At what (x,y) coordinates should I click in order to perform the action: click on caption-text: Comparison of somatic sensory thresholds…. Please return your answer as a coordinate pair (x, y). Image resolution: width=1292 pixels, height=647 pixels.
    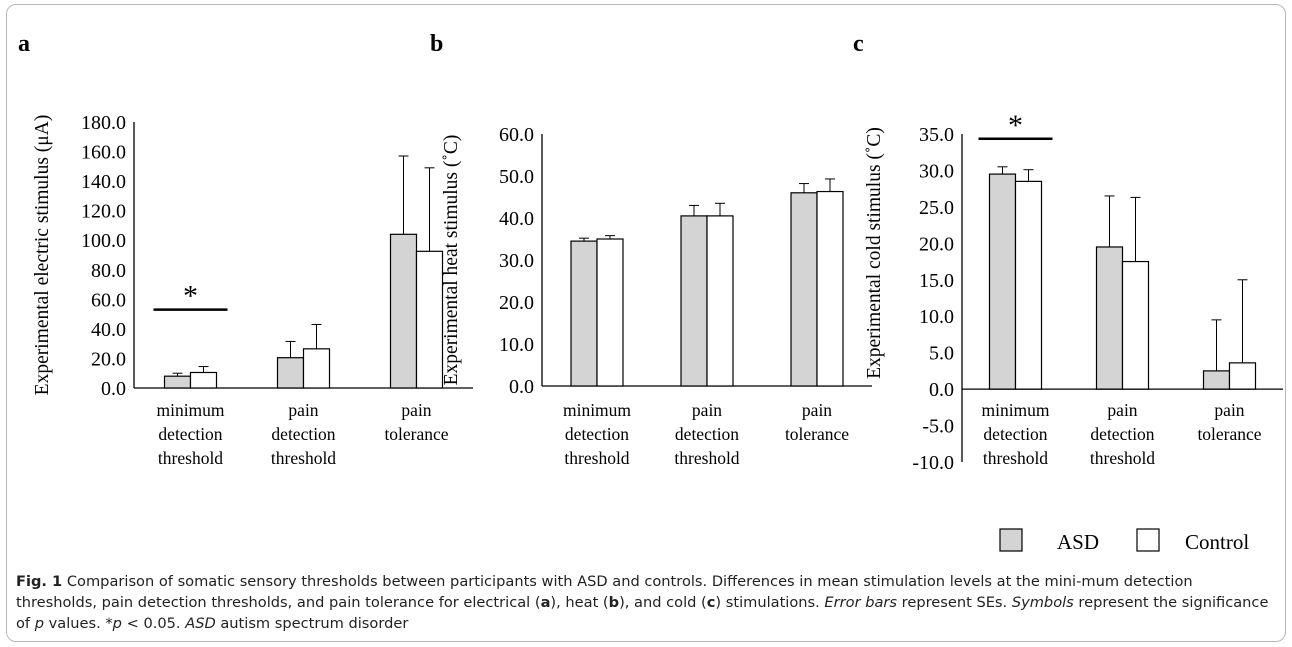
    Looking at the image, I should click on (604, 592).